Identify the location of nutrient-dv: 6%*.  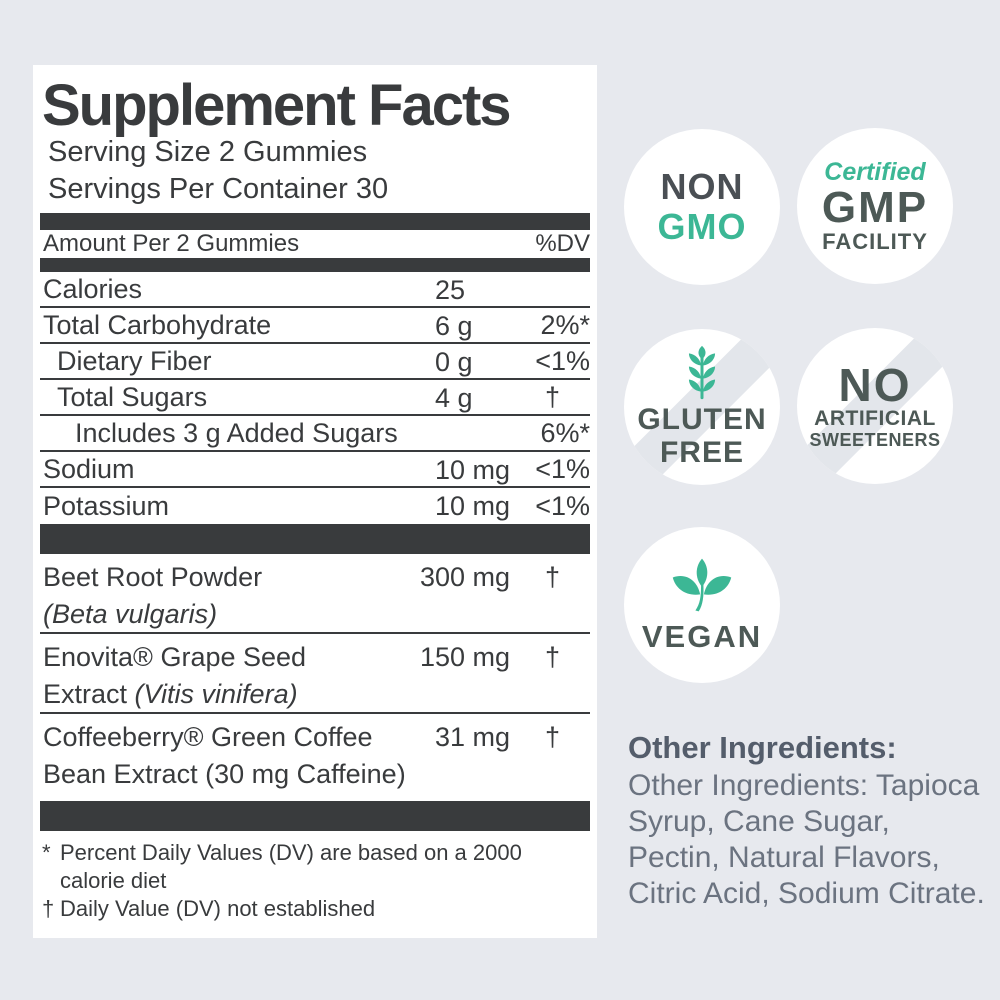
(565, 432).